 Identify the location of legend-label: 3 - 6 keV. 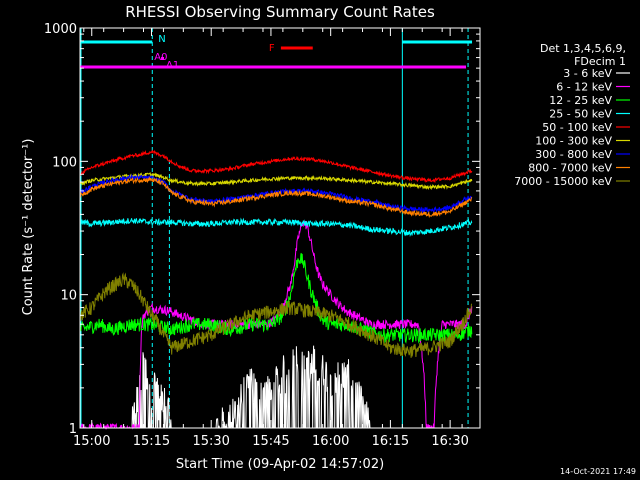
(587, 73).